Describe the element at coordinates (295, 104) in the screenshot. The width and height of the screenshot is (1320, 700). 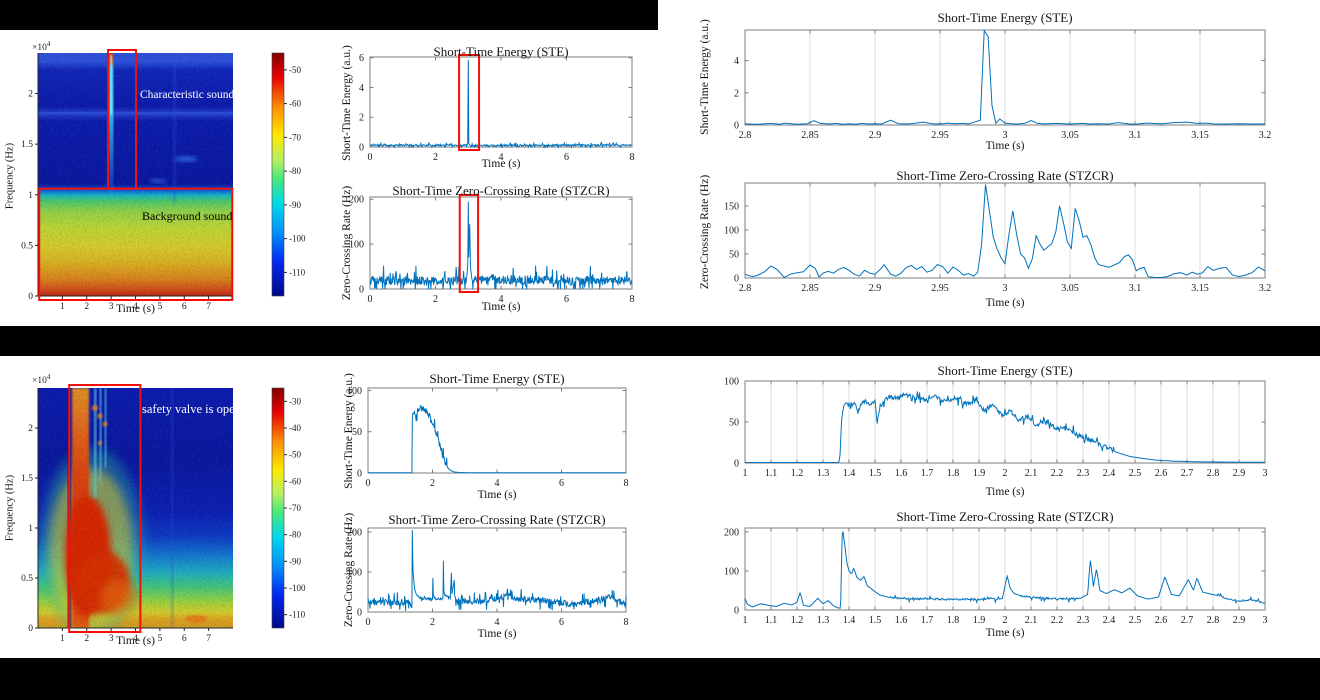
I see `svg-text: -60` at that location.